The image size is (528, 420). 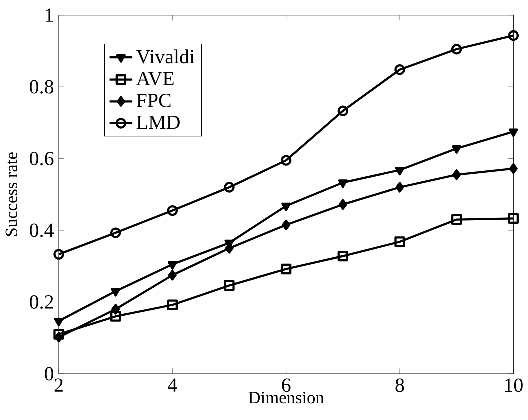 What do you see at coordinates (165, 57) in the screenshot?
I see `legend-label: Vivaldi` at bounding box center [165, 57].